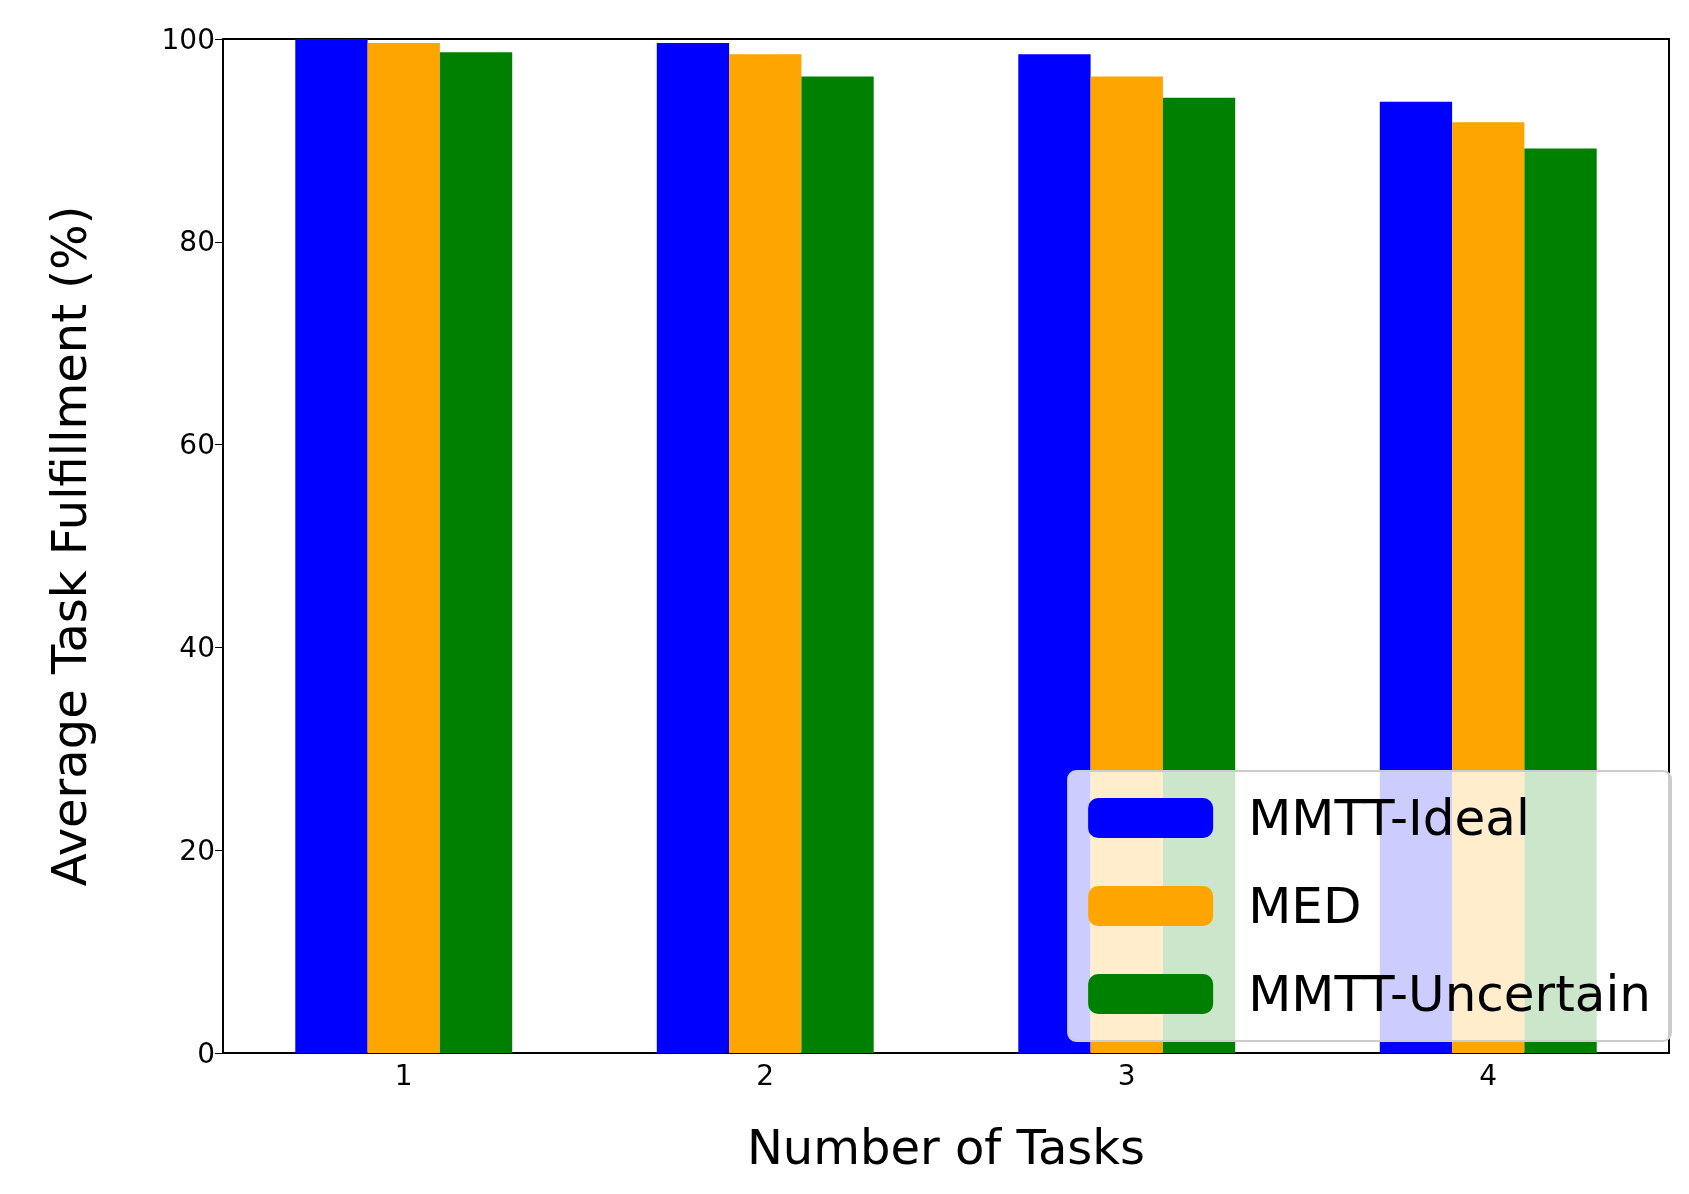  What do you see at coordinates (765, 1075) in the screenshot?
I see `x-tick-label: 2` at bounding box center [765, 1075].